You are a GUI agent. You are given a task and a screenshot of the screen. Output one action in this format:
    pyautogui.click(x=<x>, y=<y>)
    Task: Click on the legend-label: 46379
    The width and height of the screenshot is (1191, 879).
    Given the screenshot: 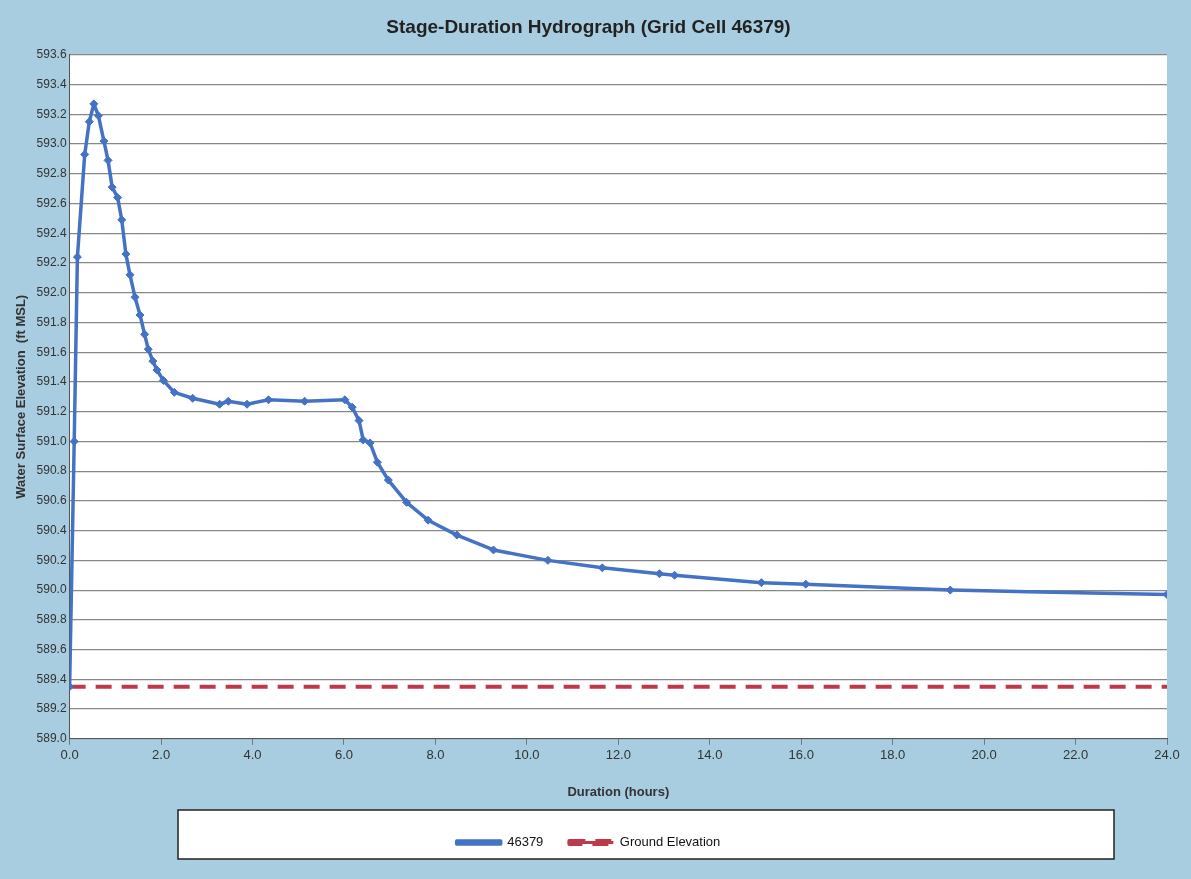 What is the action you would take?
    pyautogui.click(x=525, y=842)
    